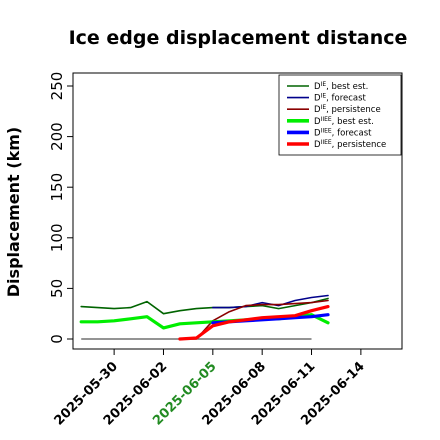 The width and height of the screenshot is (440, 440). I want to click on legend-label: DIIEE, persistence, so click(350, 144).